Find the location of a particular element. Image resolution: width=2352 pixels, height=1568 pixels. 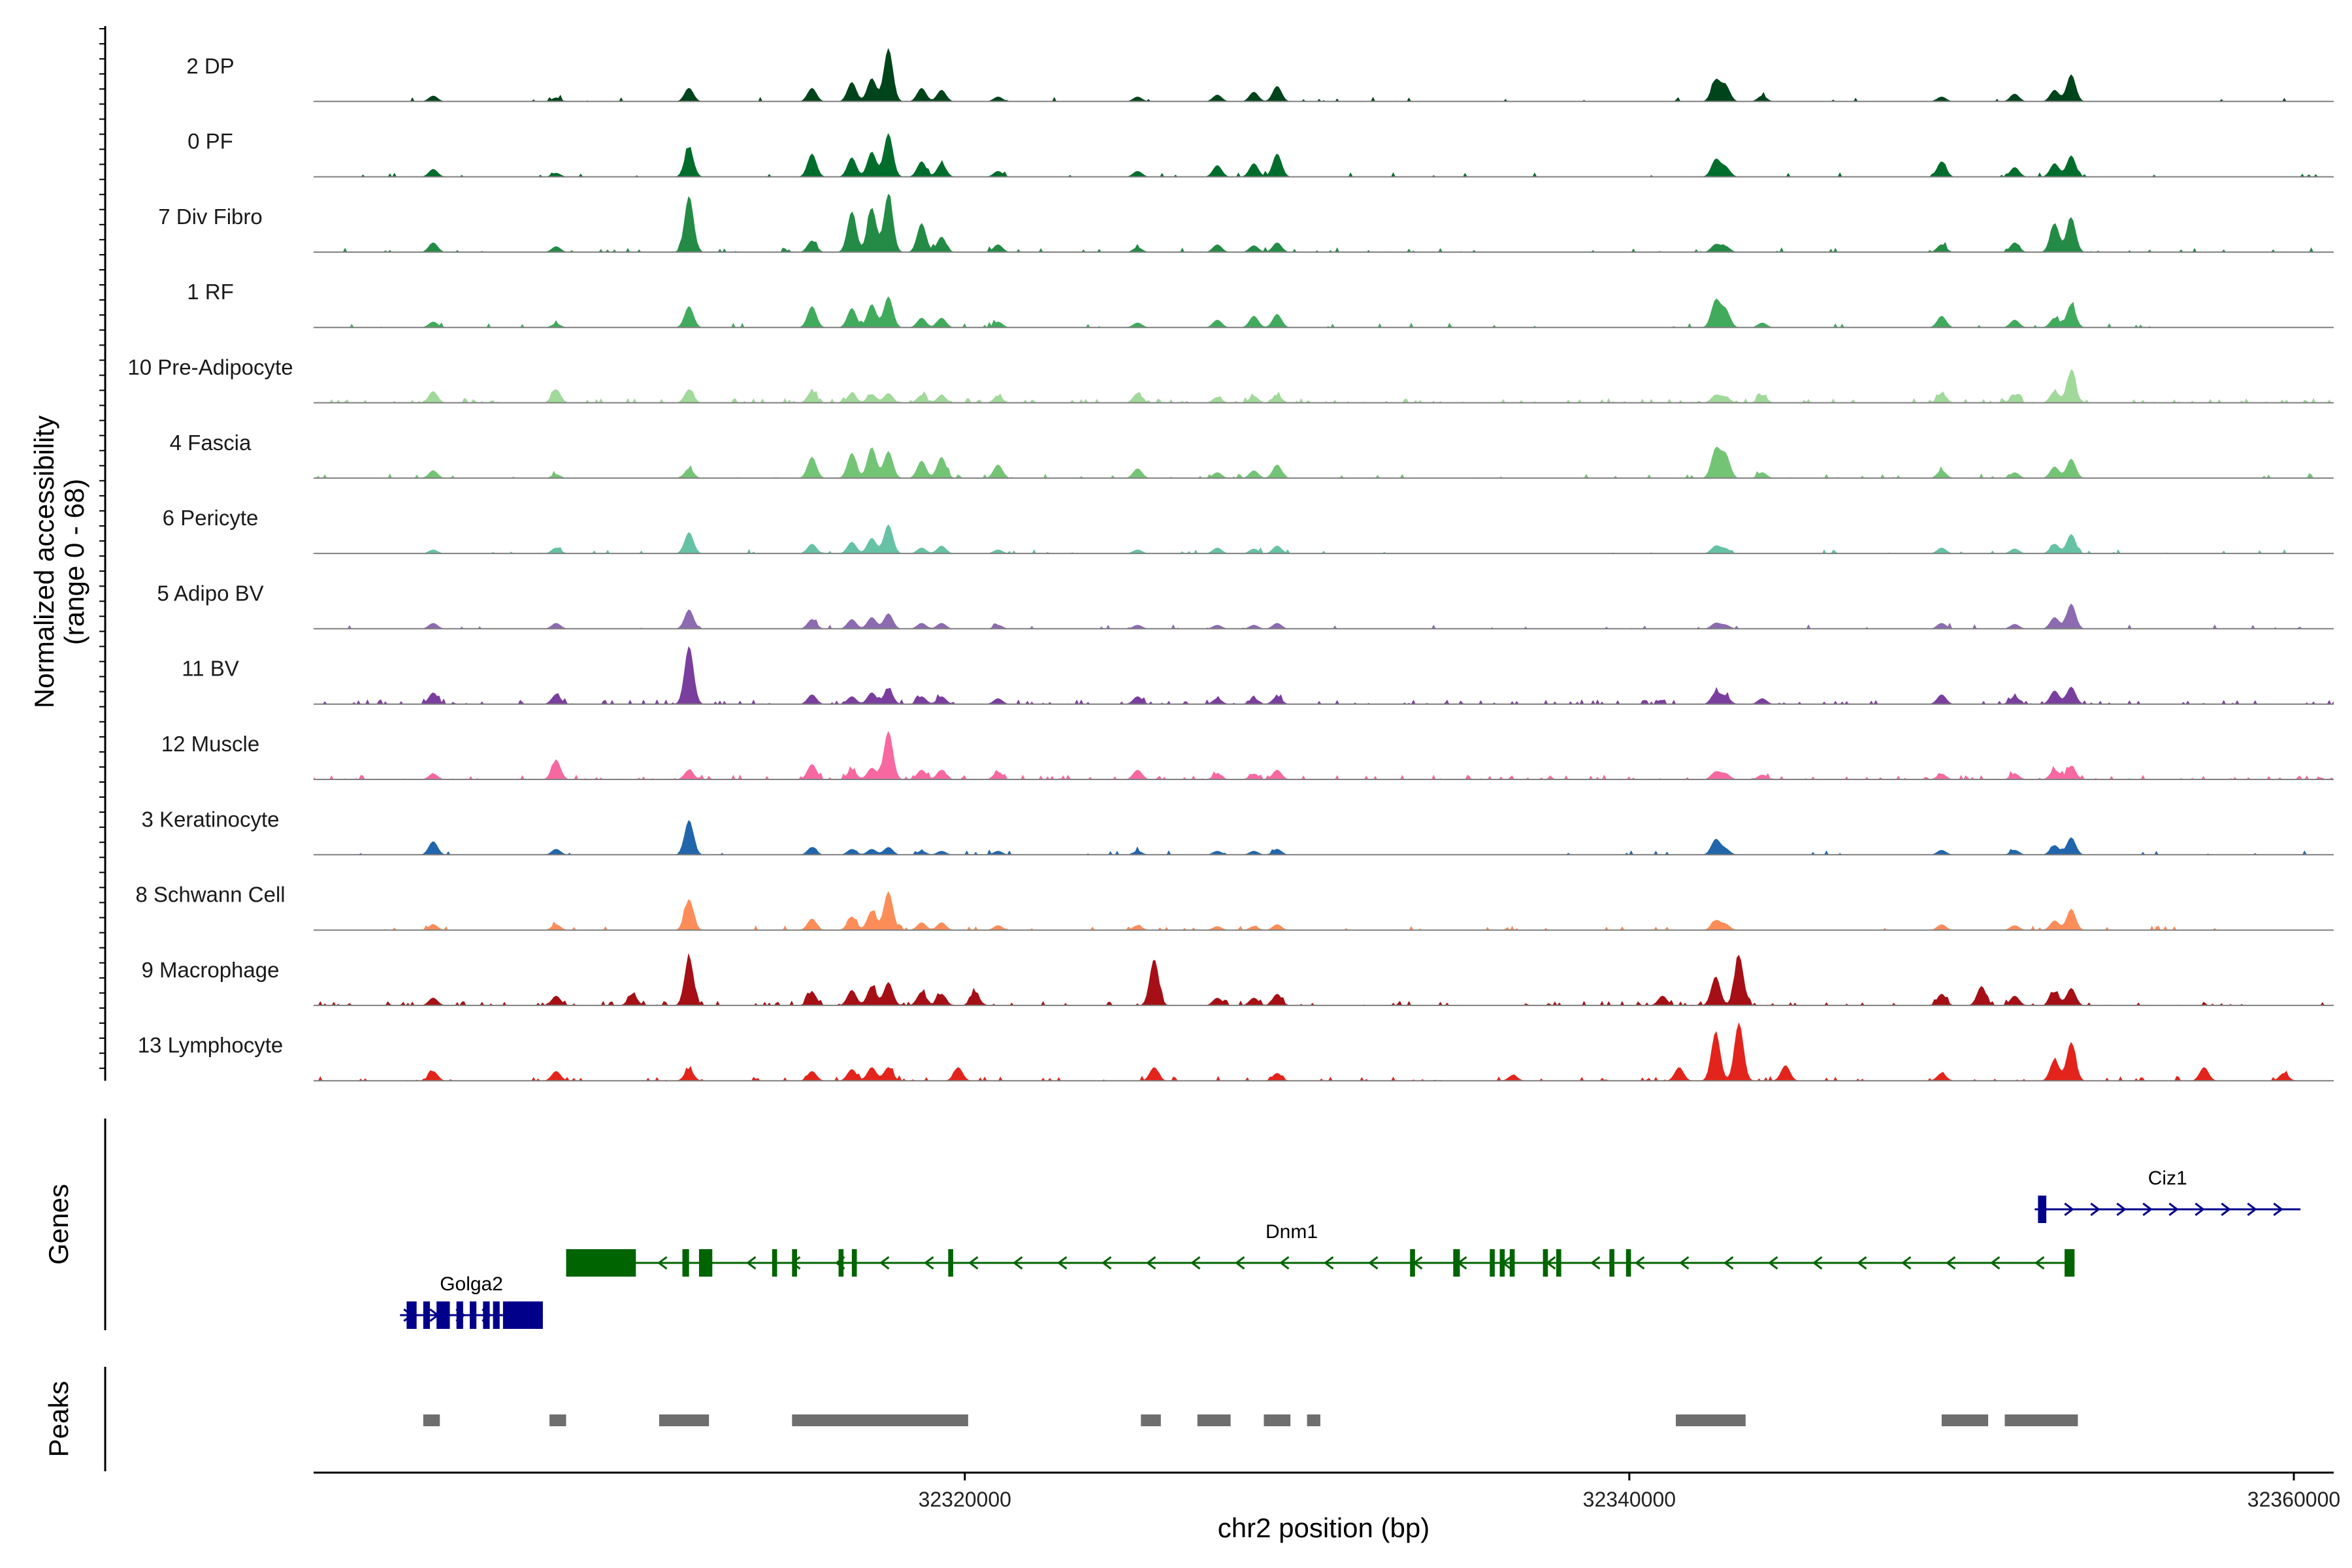

track-label: 8 Schwann Cell is located at coordinates (210, 895).